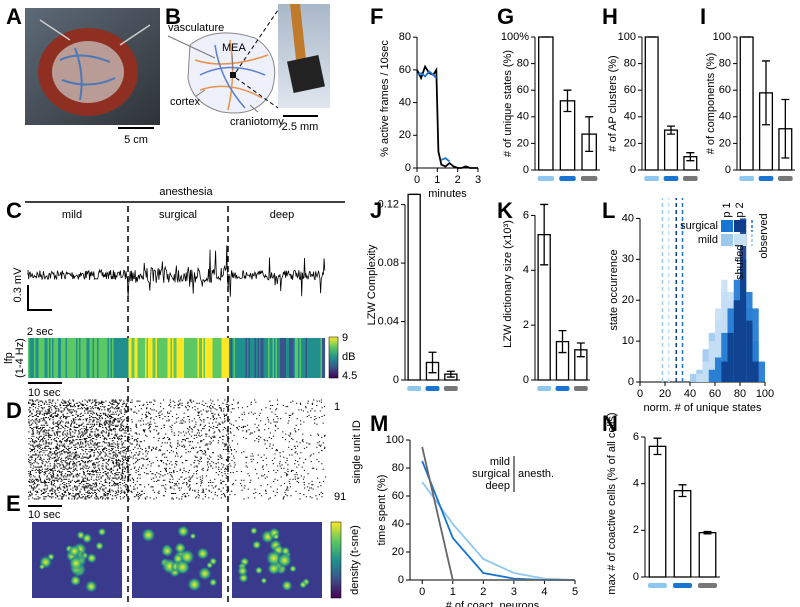 This screenshot has height=607, width=800. I want to click on panel-letter: H, so click(610, 16).